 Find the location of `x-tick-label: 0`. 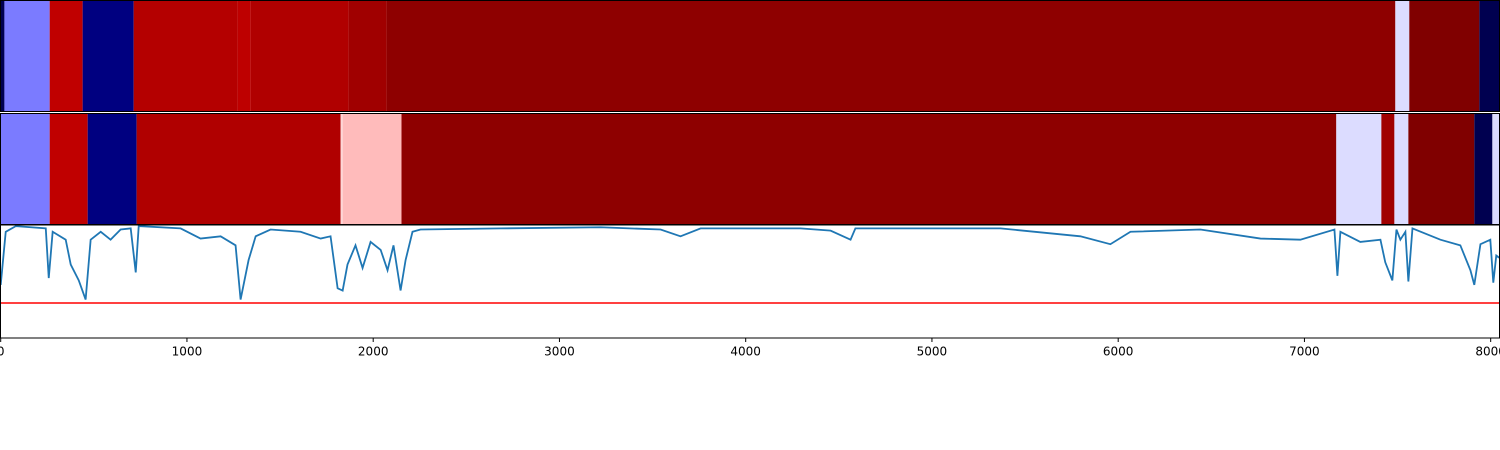

x-tick-label: 0 is located at coordinates (2, 352).